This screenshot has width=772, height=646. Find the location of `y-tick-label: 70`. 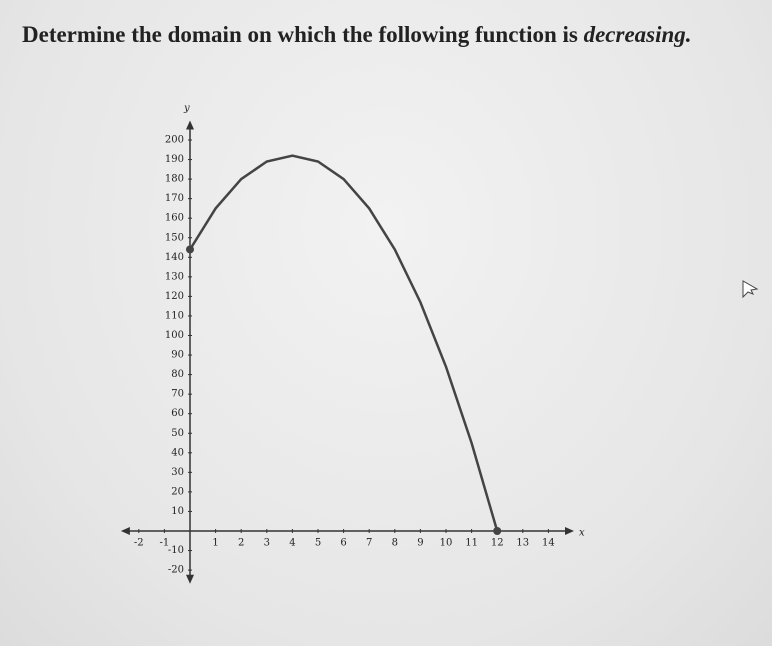

y-tick-label: 70 is located at coordinates (177, 394).